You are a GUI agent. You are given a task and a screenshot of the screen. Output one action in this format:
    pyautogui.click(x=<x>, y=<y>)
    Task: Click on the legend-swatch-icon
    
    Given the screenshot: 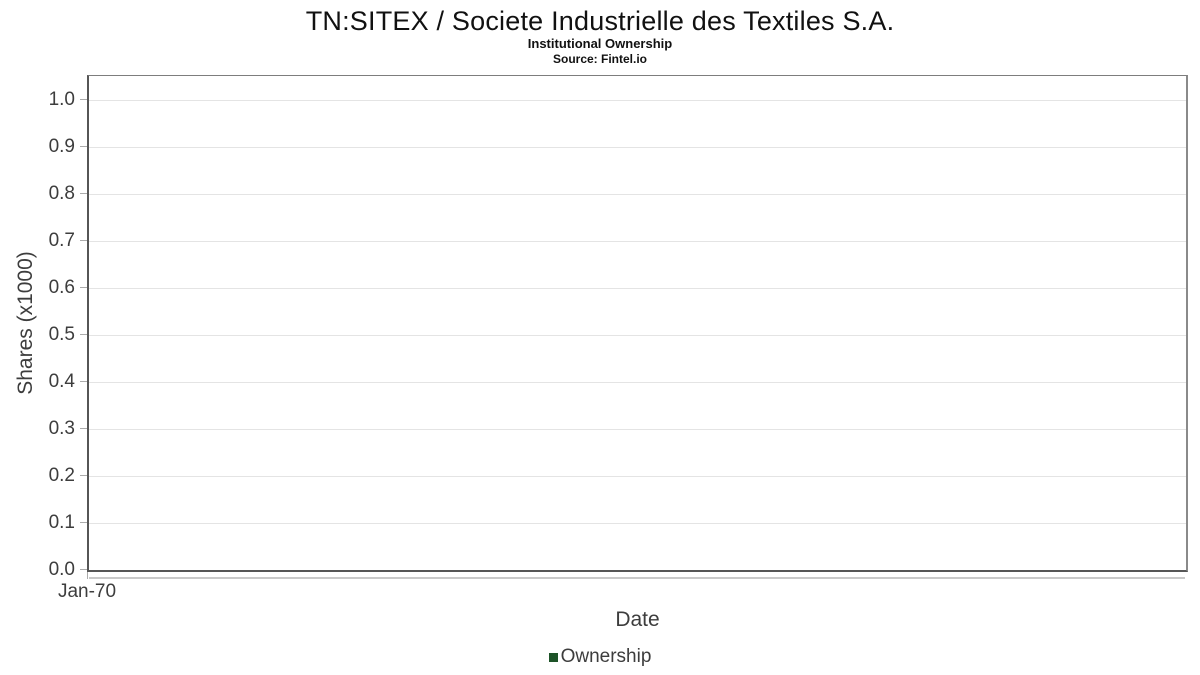 What is the action you would take?
    pyautogui.click(x=553, y=657)
    